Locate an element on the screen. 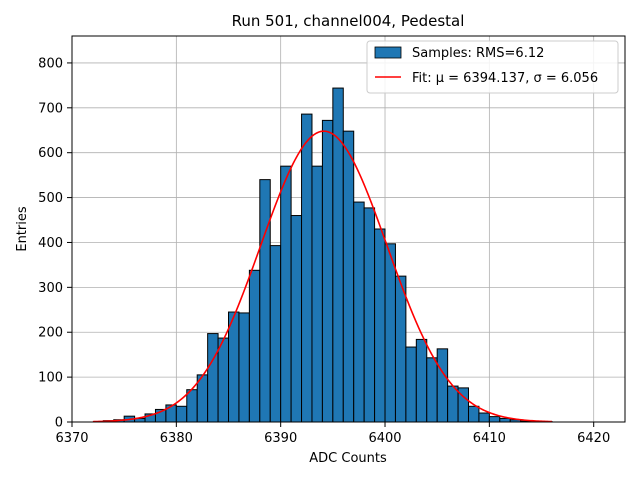  x-tick-label: 6410 is located at coordinates (489, 438).